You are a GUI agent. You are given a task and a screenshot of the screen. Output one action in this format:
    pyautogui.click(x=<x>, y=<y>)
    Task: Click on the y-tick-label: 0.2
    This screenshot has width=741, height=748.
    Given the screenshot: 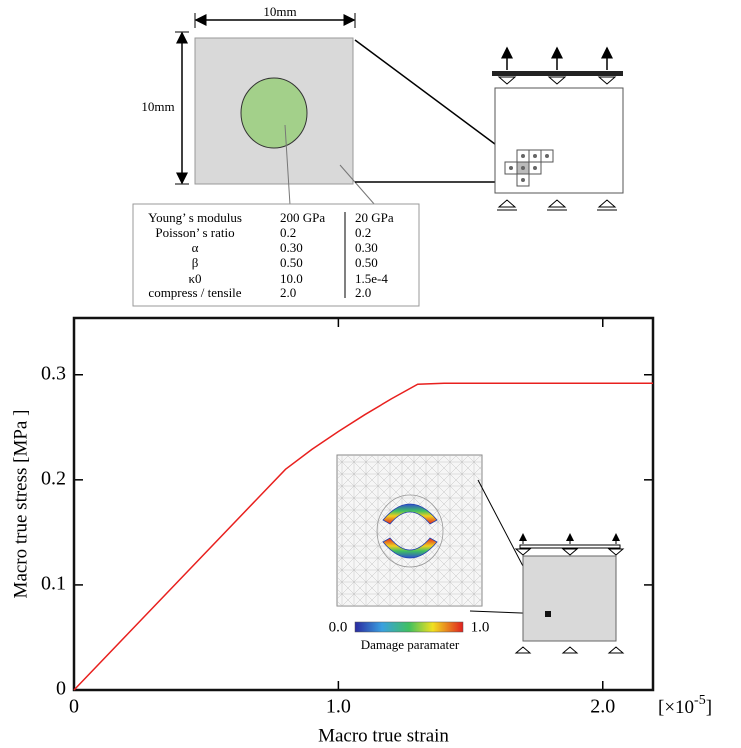 What is the action you would take?
    pyautogui.click(x=53, y=478)
    